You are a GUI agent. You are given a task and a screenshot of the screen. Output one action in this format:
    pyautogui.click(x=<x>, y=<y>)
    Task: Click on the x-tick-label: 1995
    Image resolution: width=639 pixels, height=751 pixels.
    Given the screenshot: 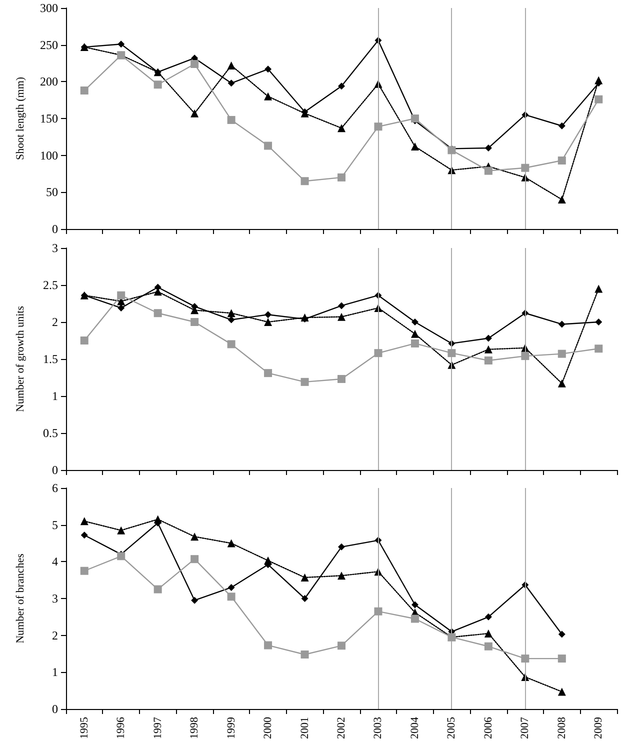 What is the action you would take?
    pyautogui.click(x=84, y=727)
    